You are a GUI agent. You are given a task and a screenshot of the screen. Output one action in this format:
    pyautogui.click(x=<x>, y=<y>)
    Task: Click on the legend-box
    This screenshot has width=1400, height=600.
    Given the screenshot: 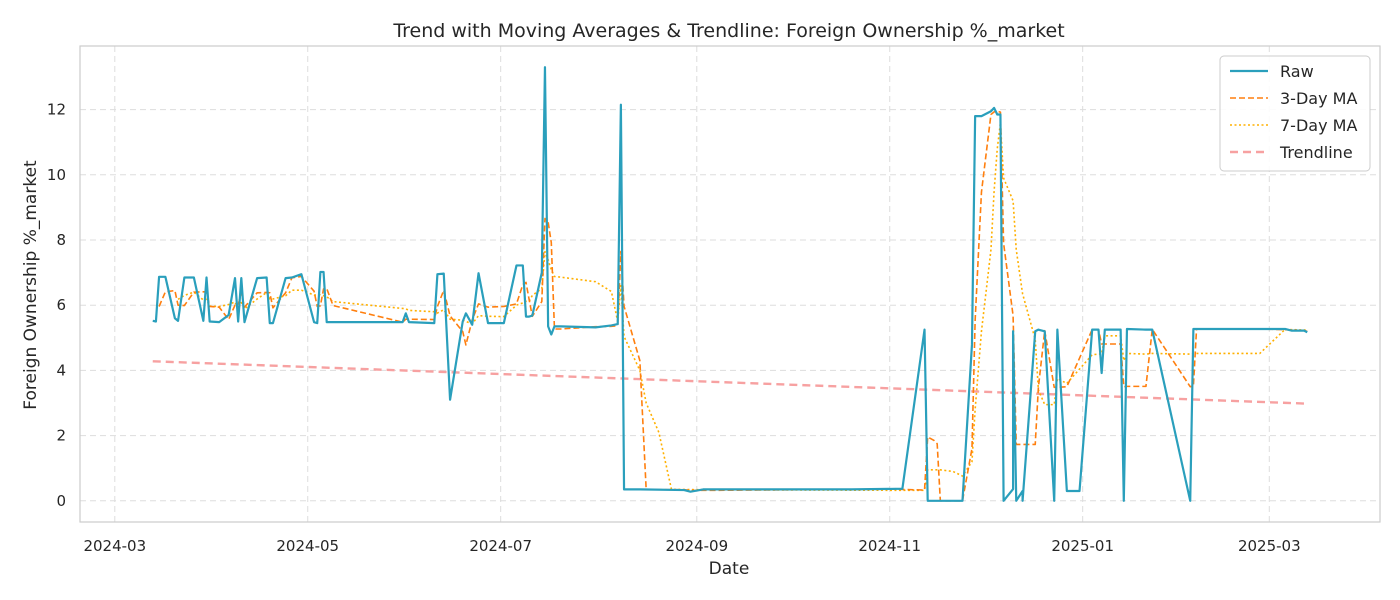 What is the action you would take?
    pyautogui.click(x=1295, y=113)
    